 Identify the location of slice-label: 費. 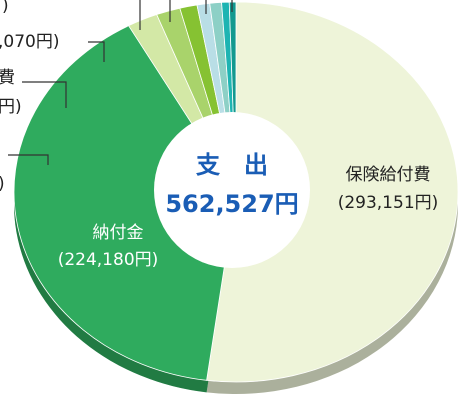
(7, 78).